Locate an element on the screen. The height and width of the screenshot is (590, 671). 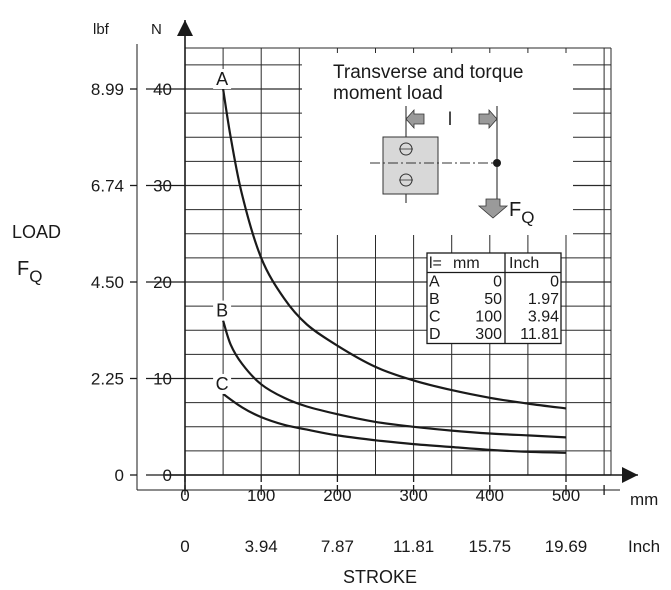
series-label-c: C is located at coordinates (222, 384).